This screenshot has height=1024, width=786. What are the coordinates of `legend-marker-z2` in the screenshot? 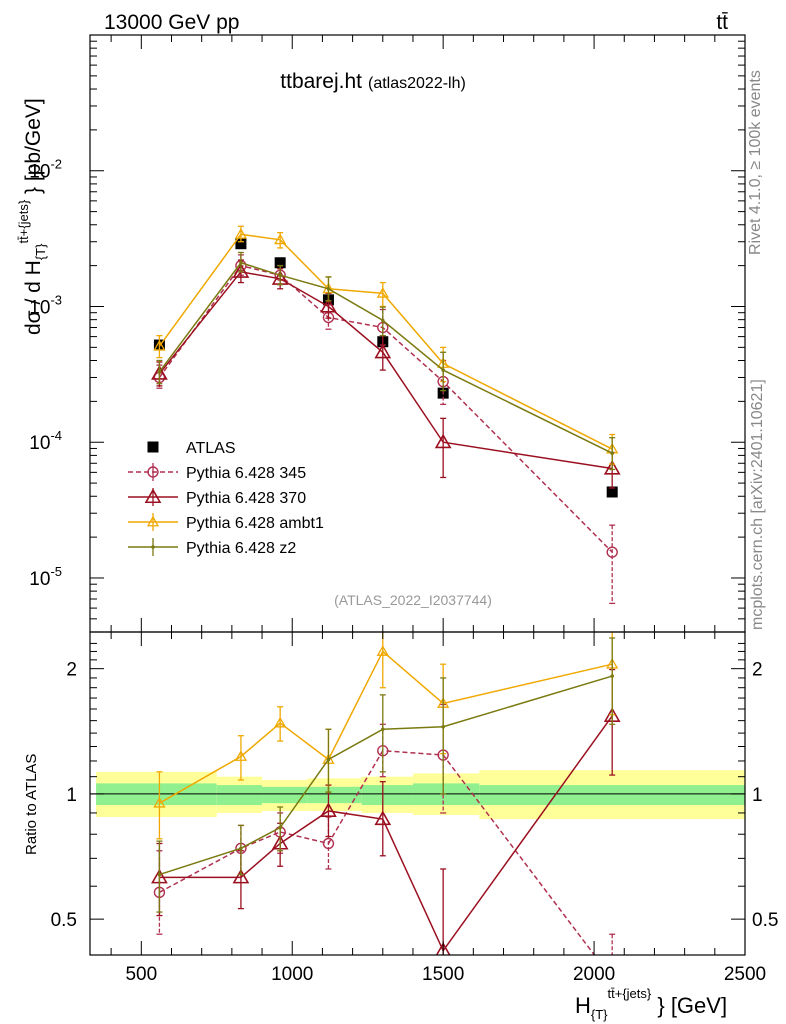 It's located at (153, 547).